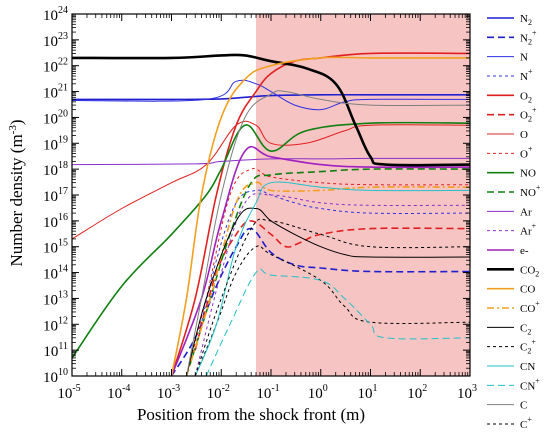 The height and width of the screenshot is (432, 550). I want to click on legend-label-2: N, so click(524, 58).